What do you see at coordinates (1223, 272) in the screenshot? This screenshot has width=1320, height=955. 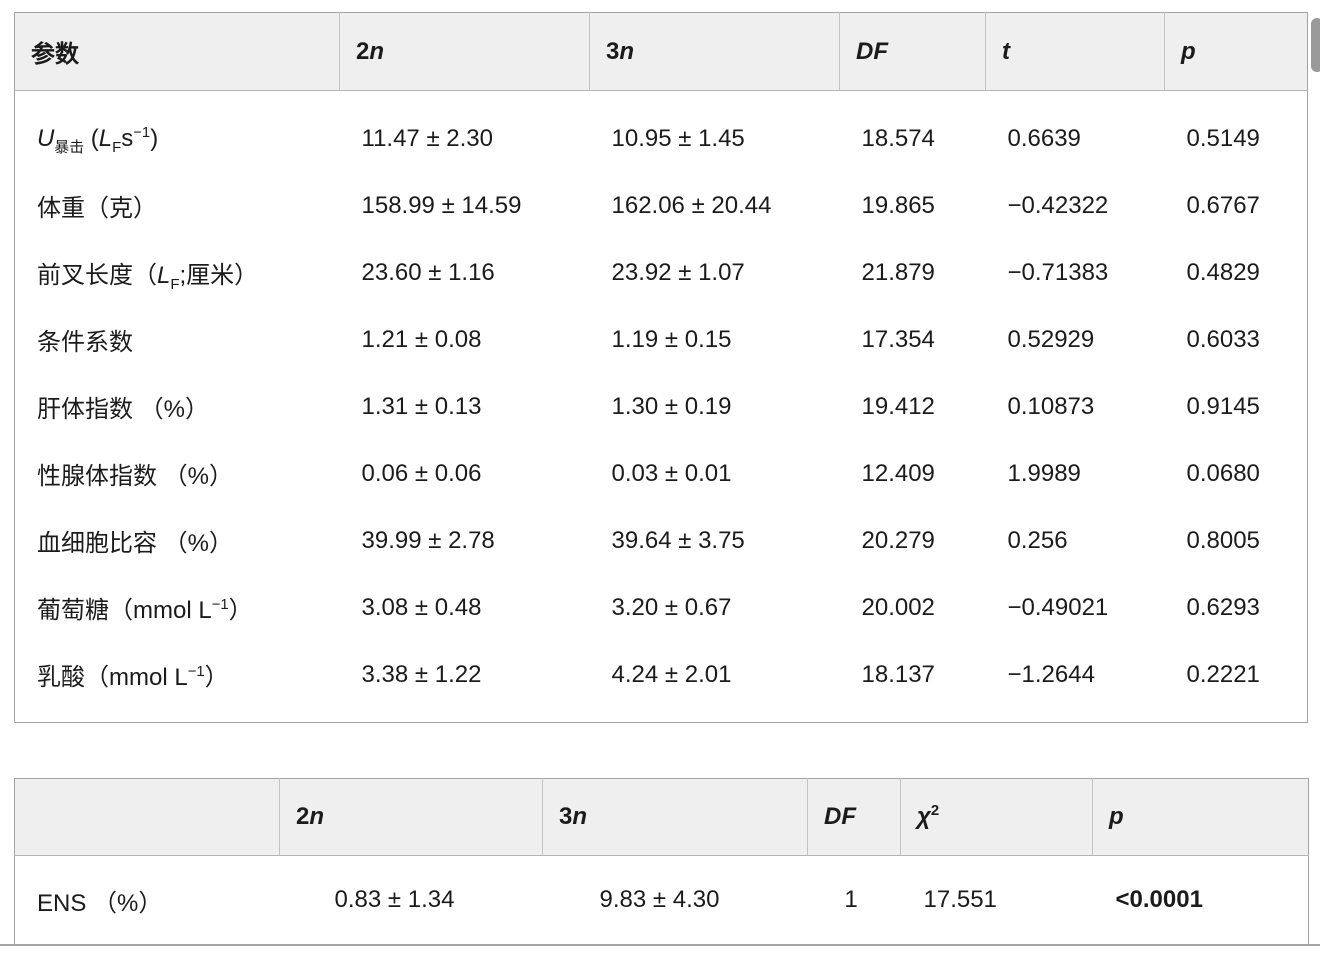 I see `cell-p: 0.4829` at bounding box center [1223, 272].